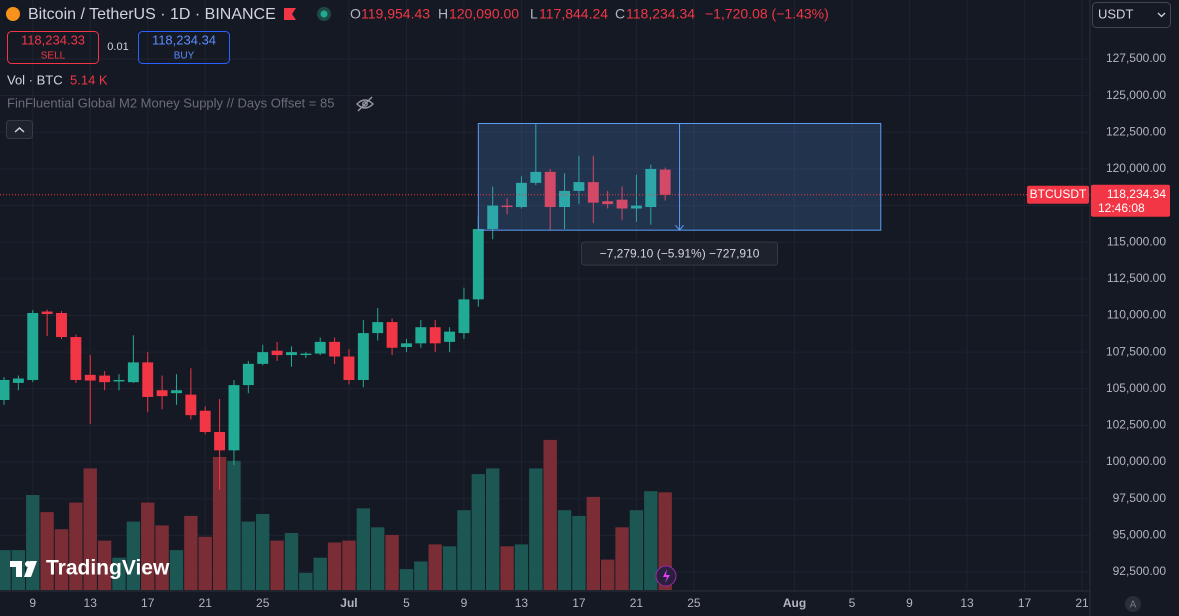 This screenshot has height=616, width=1179. Describe the element at coordinates (443, 14) in the screenshot. I see `ohlc-key: H` at that location.